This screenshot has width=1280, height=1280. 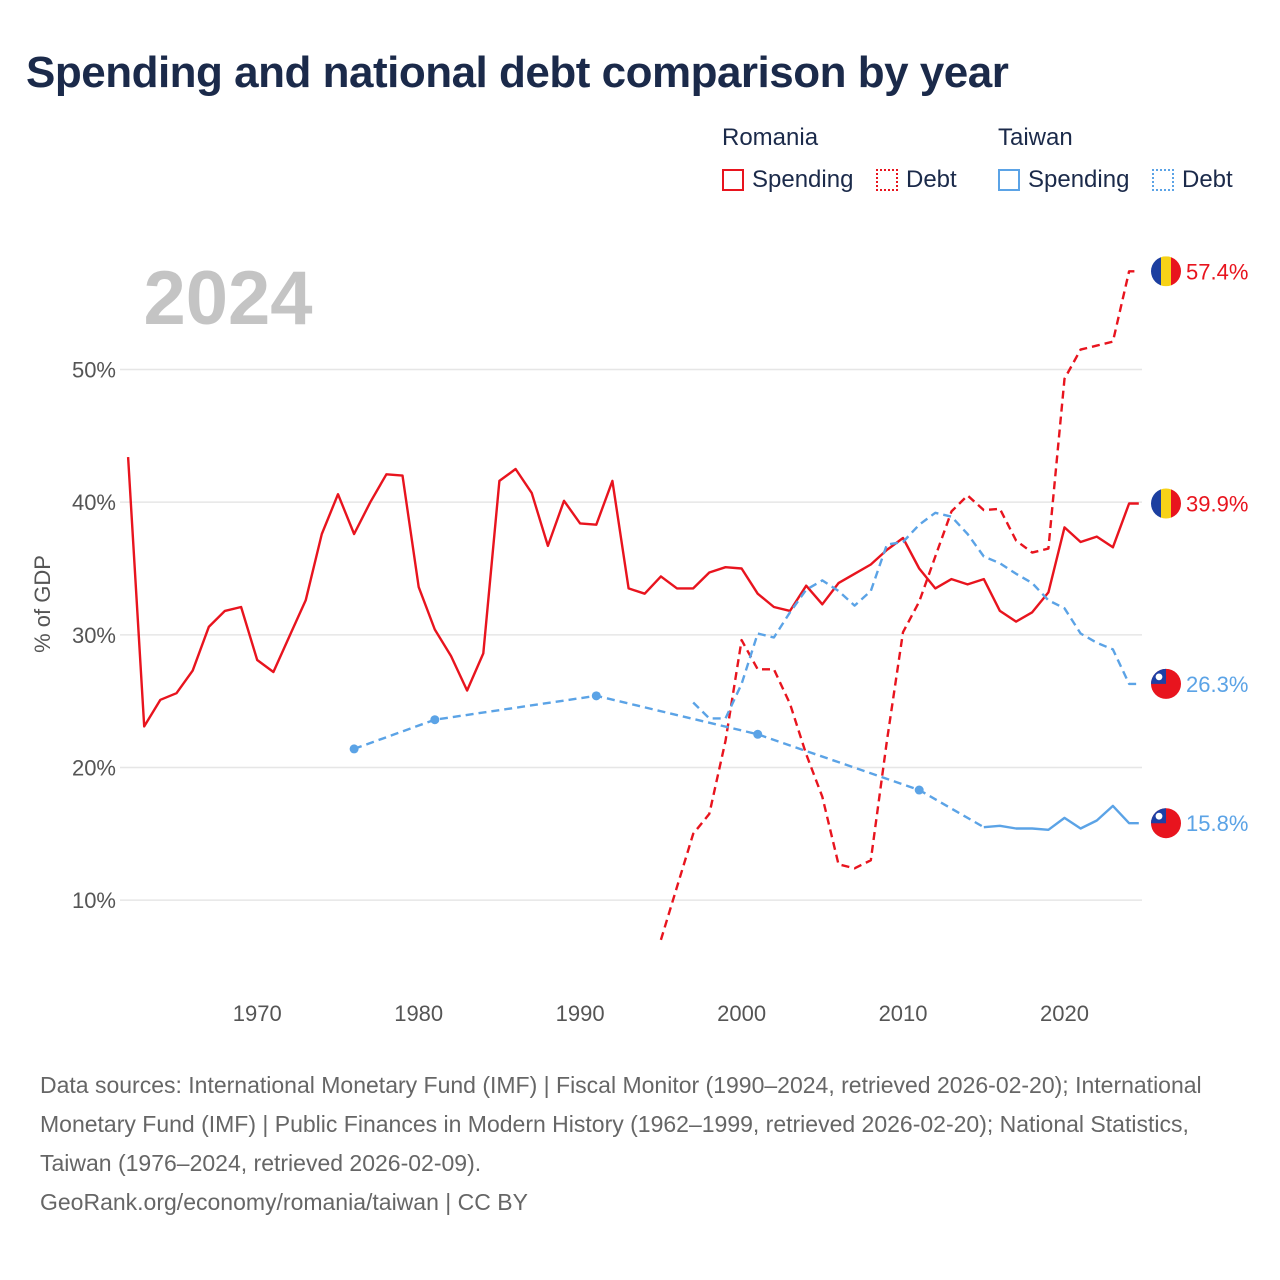 What do you see at coordinates (42, 604) in the screenshot?
I see `y-axis-label: % of GDP` at bounding box center [42, 604].